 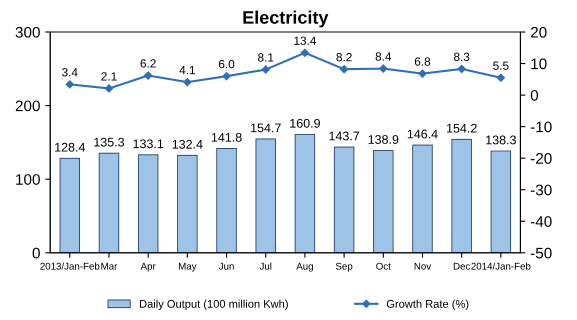 What do you see at coordinates (187, 144) in the screenshot?
I see `data-label: 132.4` at bounding box center [187, 144].